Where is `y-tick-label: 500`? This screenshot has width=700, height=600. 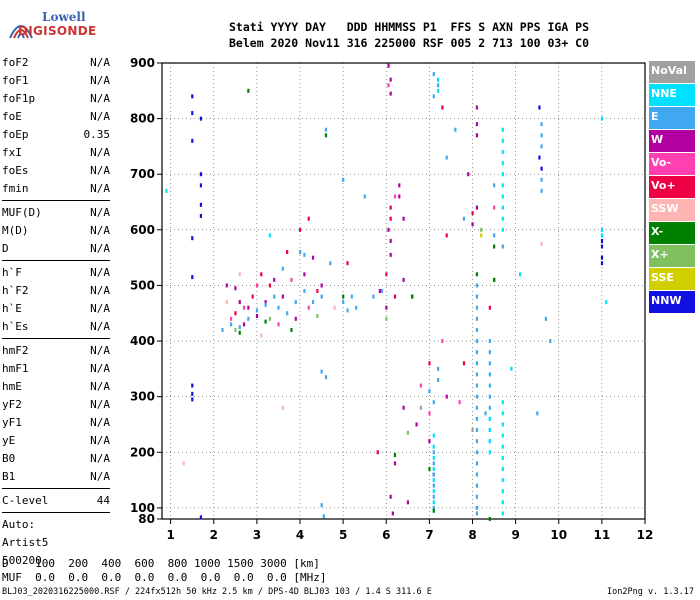 y-tick-label: 500 is located at coordinates (142, 285).